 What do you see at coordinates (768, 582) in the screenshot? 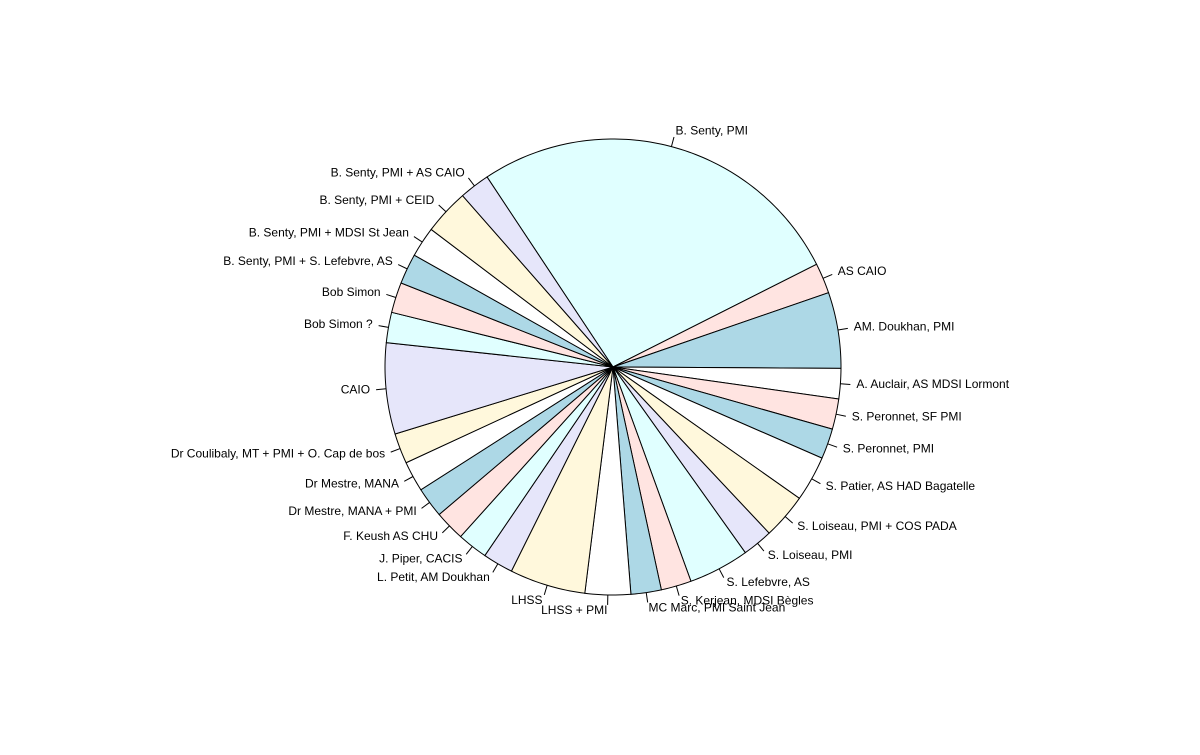
I see `pie-slice-label: S. Lefebvre, AS` at bounding box center [768, 582].